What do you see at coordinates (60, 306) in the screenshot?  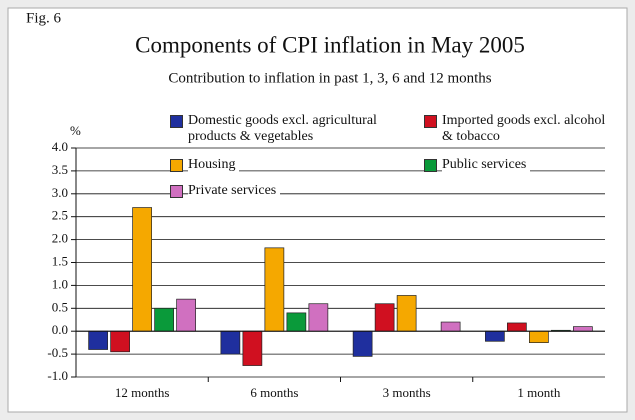 I see `y-tick-label: 0.5` at bounding box center [60, 306].